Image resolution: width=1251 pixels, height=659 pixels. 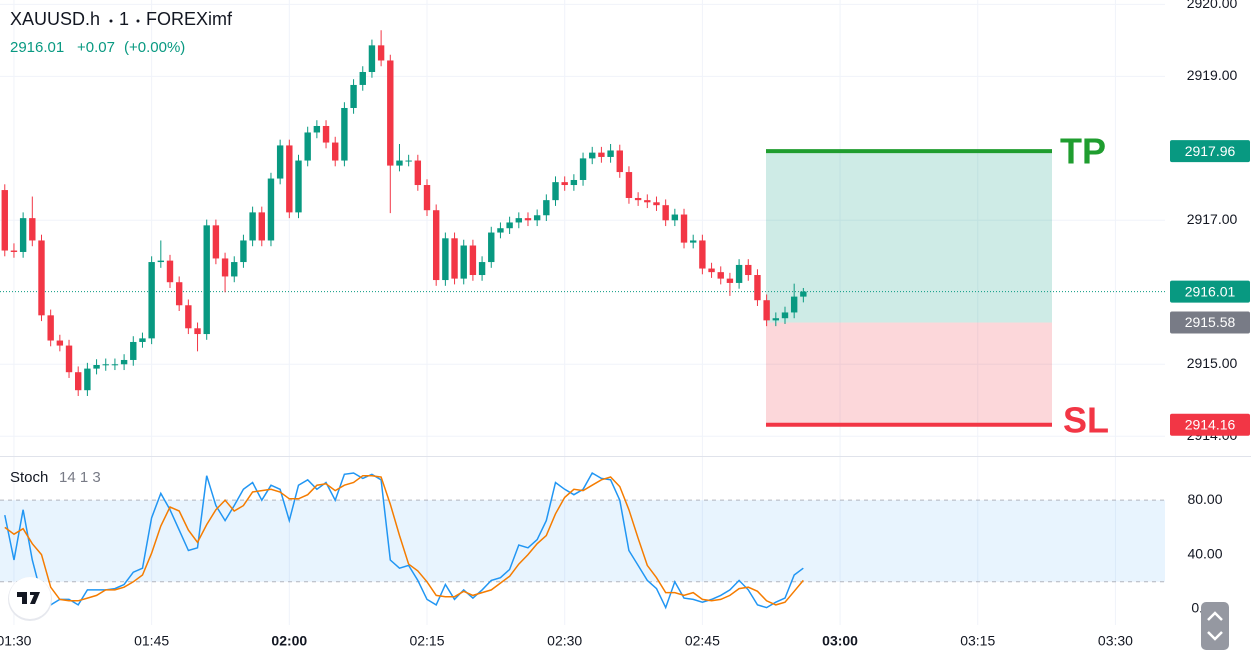 What do you see at coordinates (1212, 363) in the screenshot?
I see `y-tick-label: 2915.00` at bounding box center [1212, 363].